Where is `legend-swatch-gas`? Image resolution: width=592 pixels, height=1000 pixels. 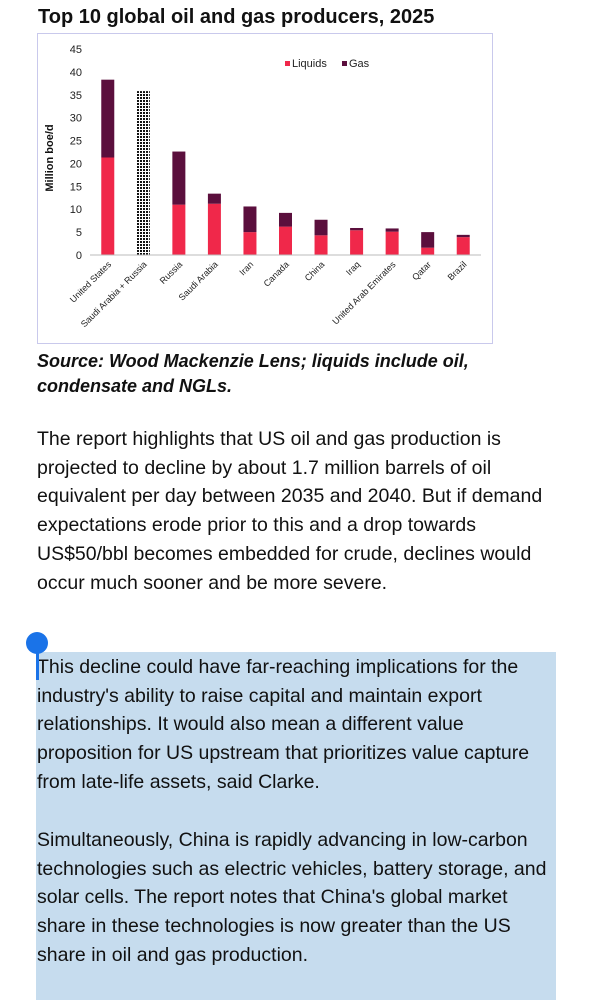
legend-swatch-gas is located at coordinates (344, 63).